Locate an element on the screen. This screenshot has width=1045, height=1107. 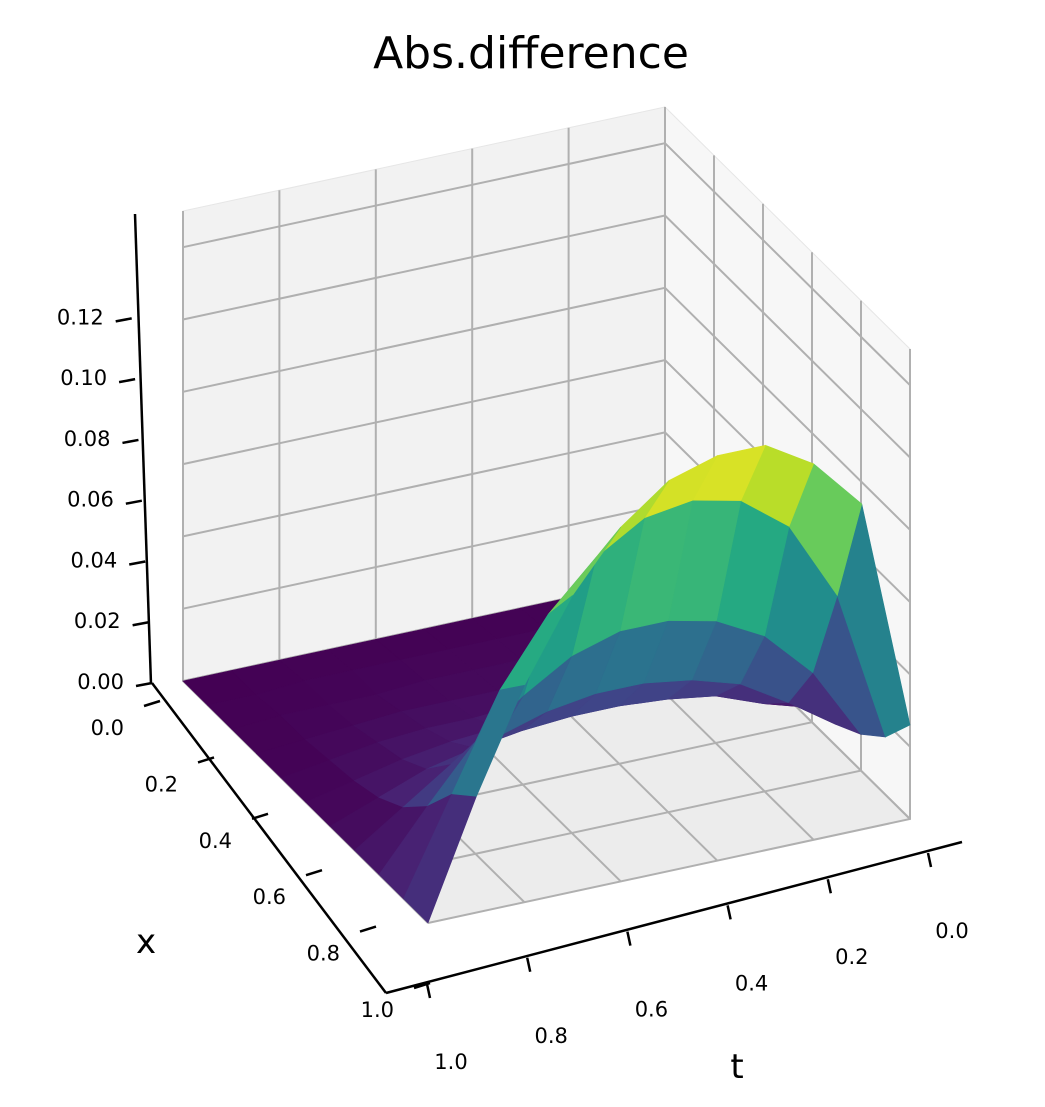
t-tick-label: 0.4 is located at coordinates (751, 983).